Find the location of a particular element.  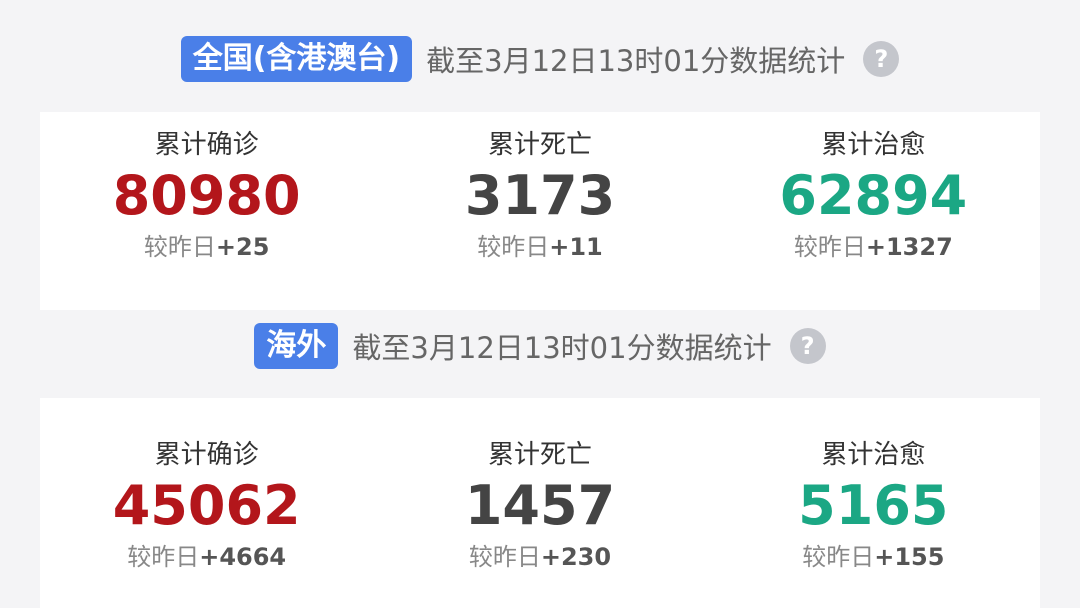

stat-delta: 较昨日+230 is located at coordinates (540, 557).